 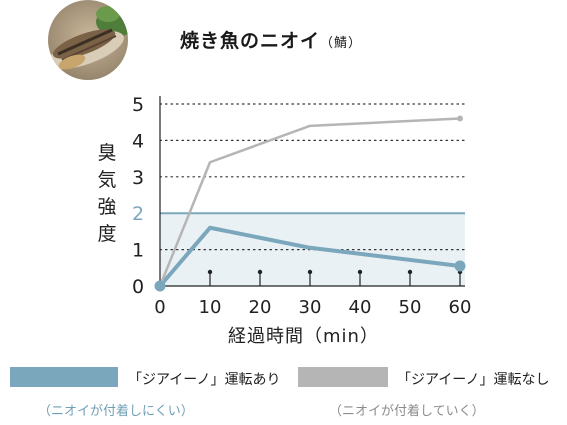 What do you see at coordinates (210, 307) in the screenshot?
I see `x-tick-label: 10` at bounding box center [210, 307].